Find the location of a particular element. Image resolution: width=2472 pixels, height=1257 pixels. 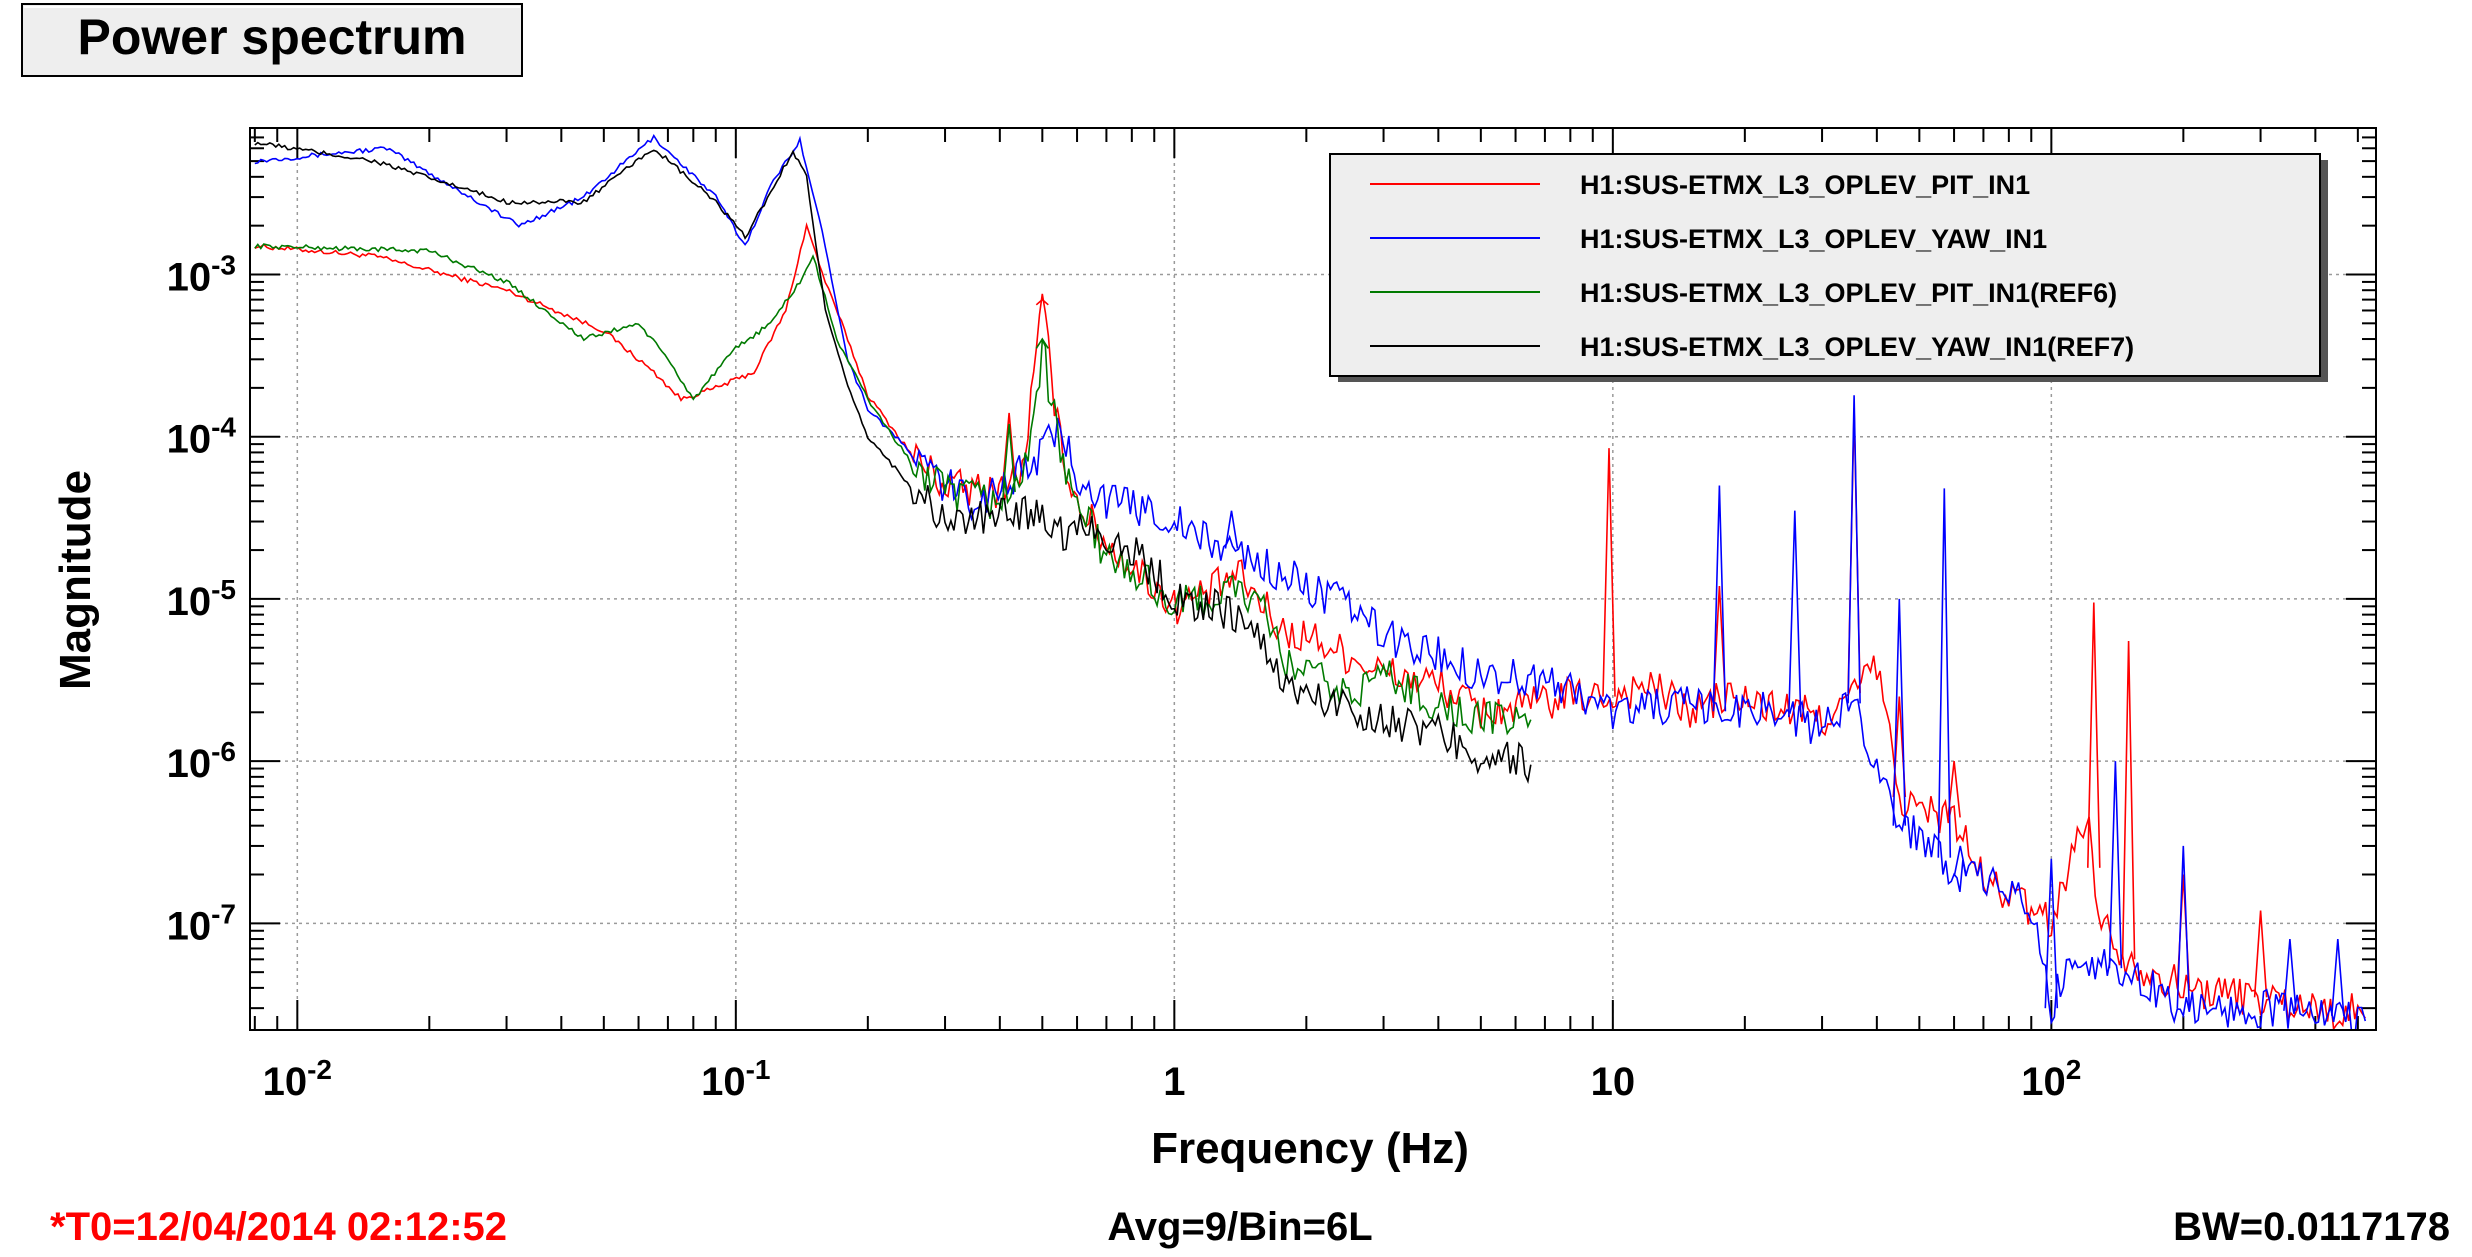

title-box: Power spectrum is located at coordinates (272, 40).